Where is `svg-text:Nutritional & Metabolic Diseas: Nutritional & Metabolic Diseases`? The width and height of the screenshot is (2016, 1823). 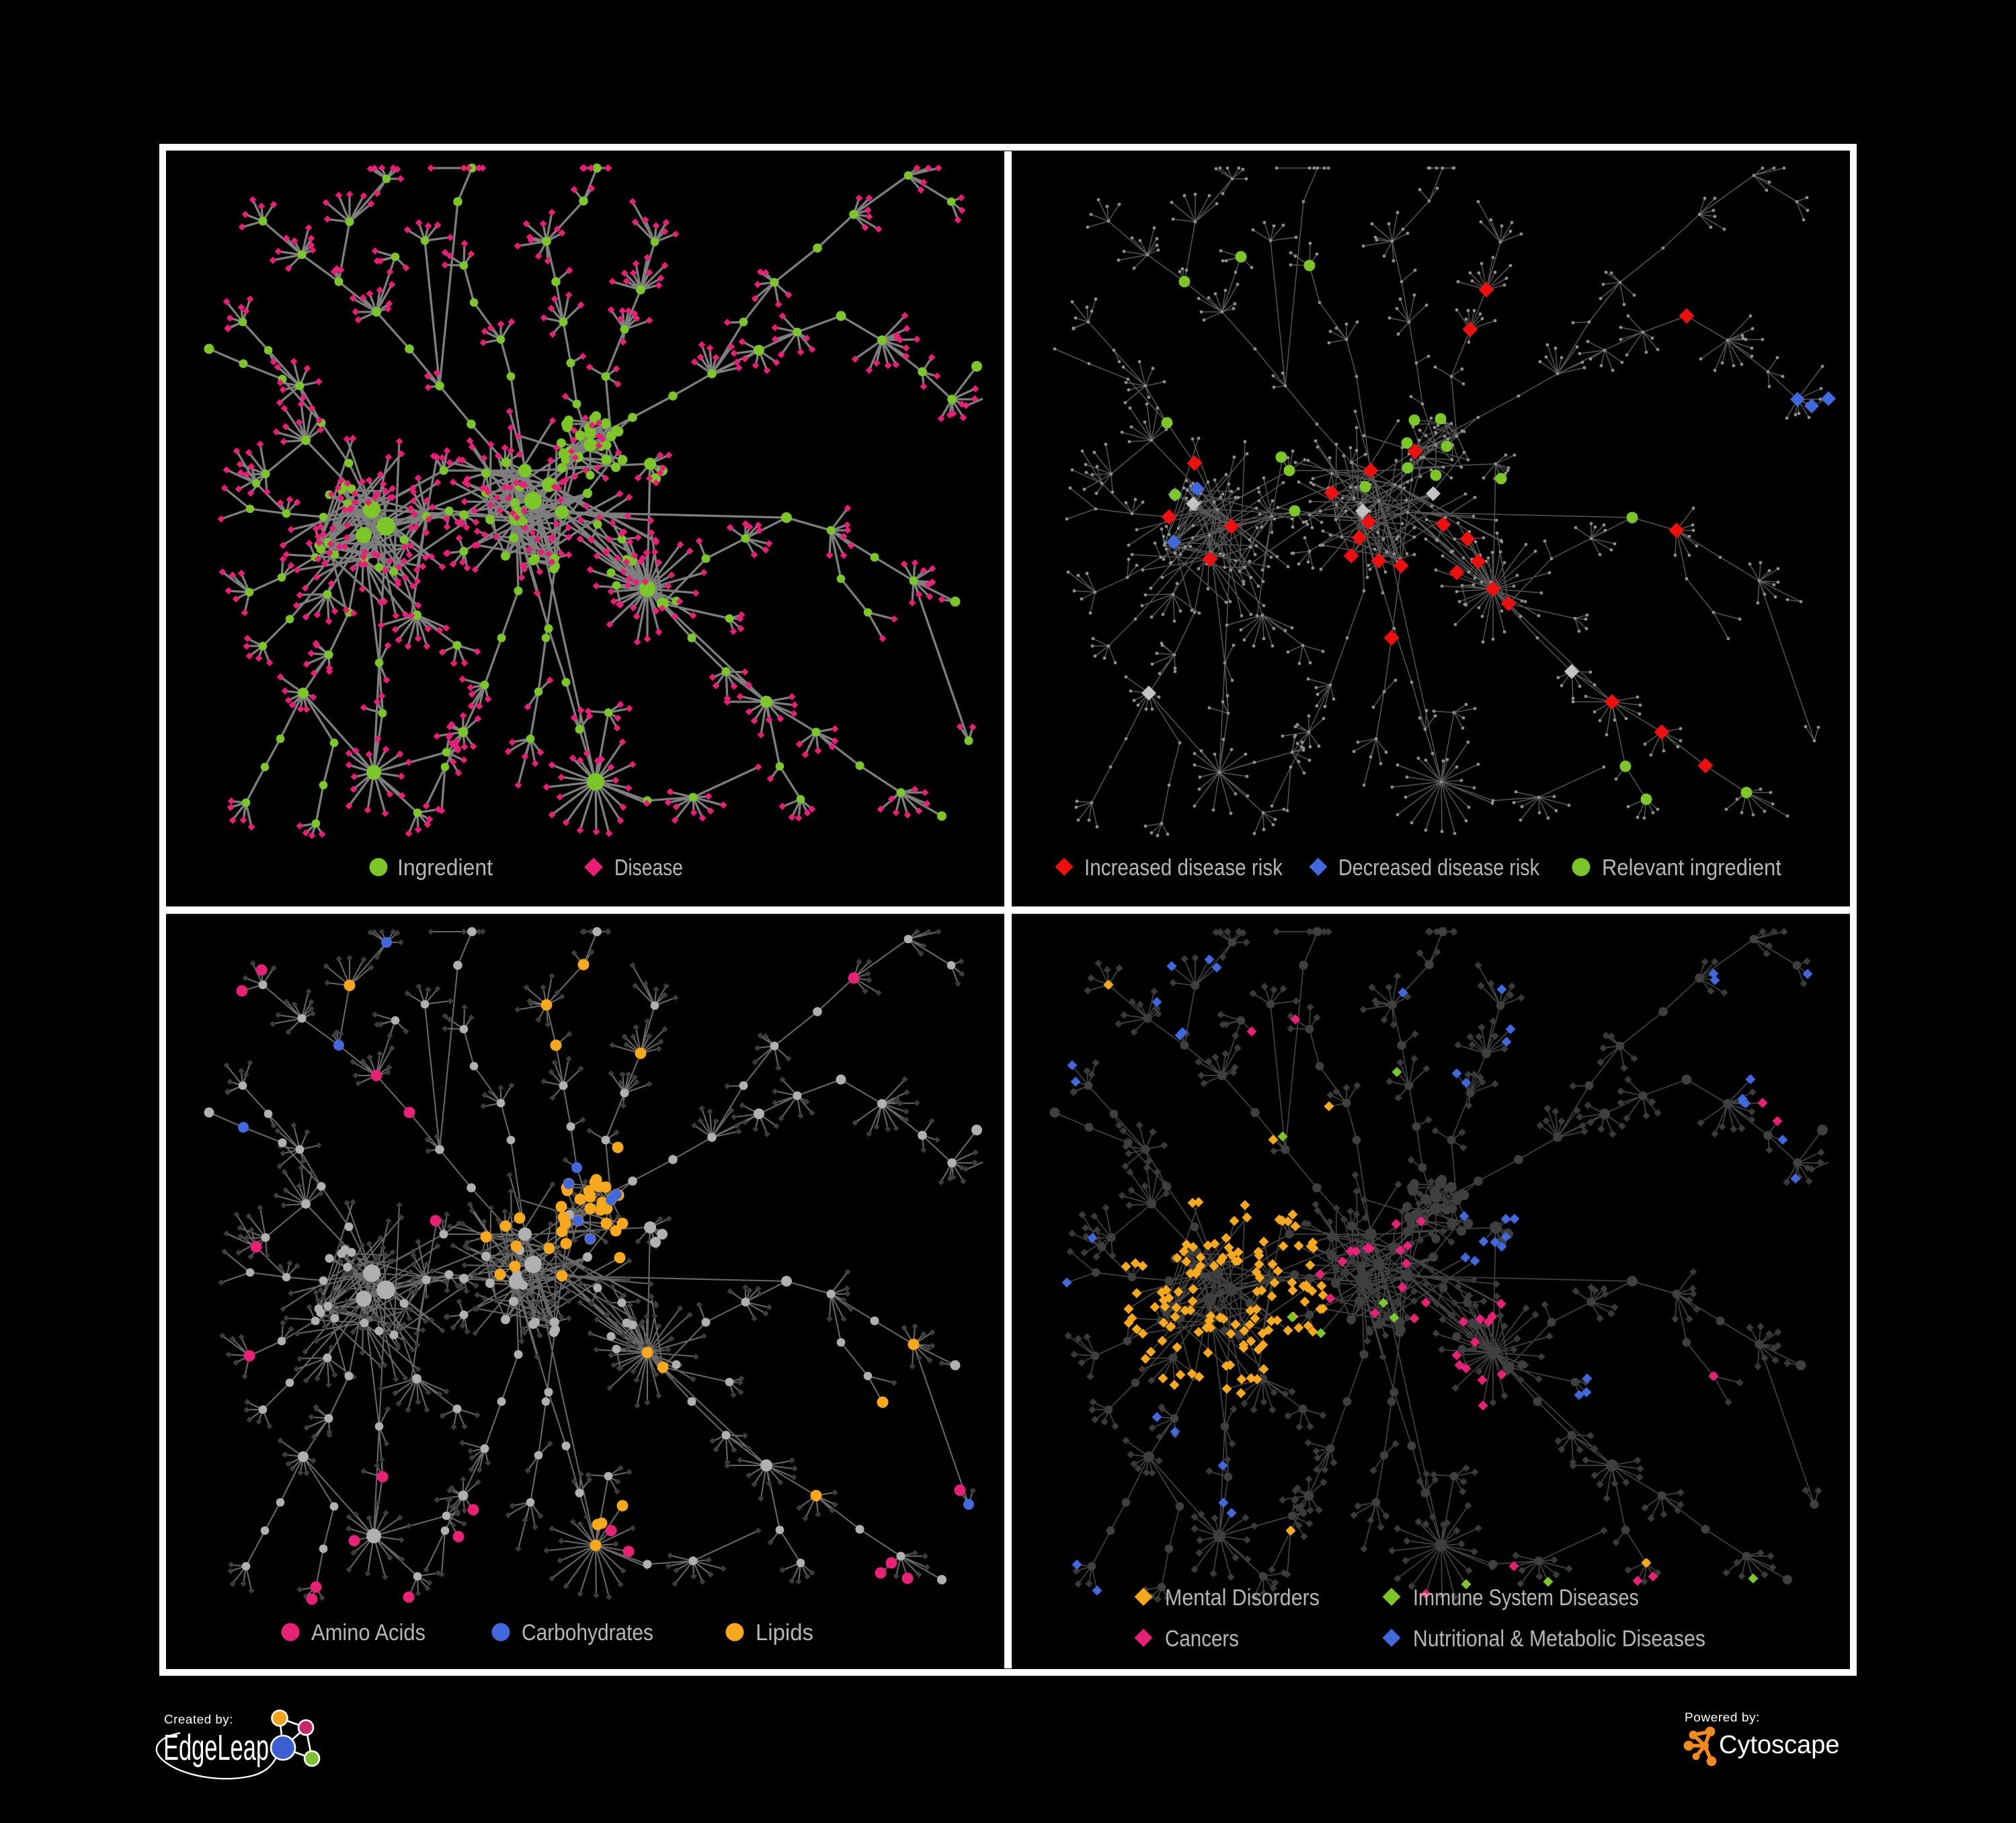
svg-text:Nutritional & Metabolic Diseas: Nutritional & Metabolic Diseases is located at coordinates (1559, 1639).